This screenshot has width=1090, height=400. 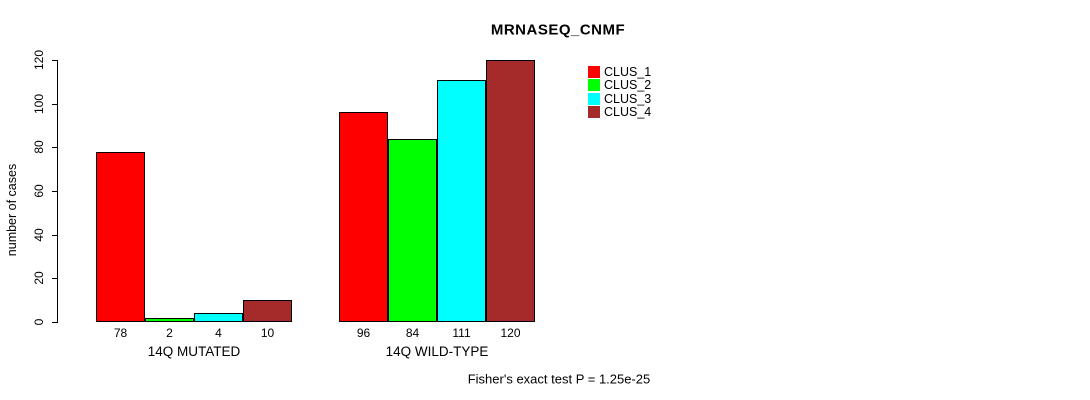 I want to click on x-category-label: 14Q WILD-TYPE, so click(x=437, y=351).